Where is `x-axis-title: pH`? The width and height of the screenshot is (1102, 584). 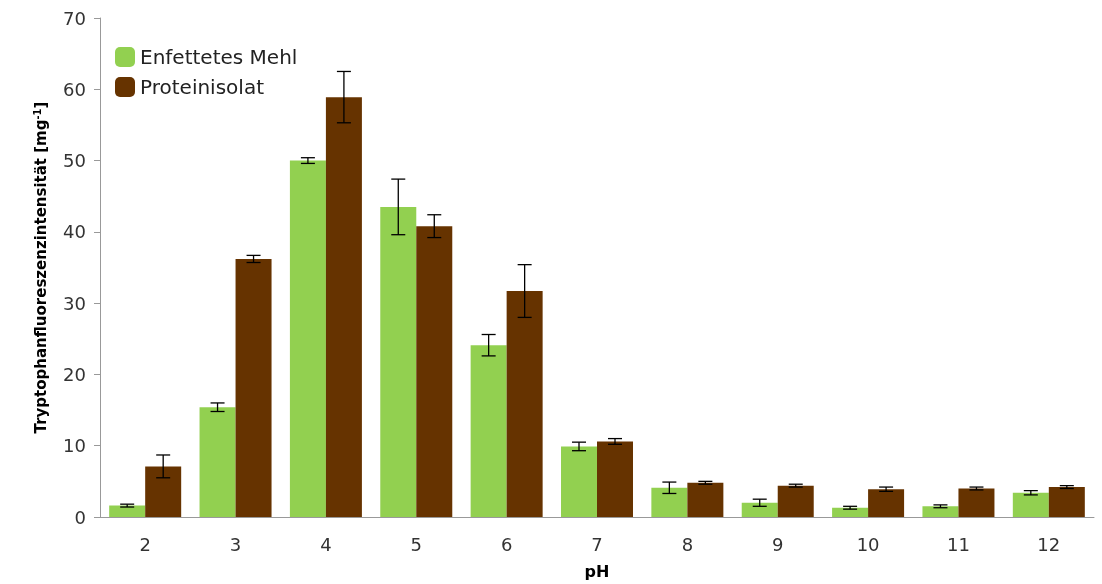
x-axis-title: pH is located at coordinates (597, 571).